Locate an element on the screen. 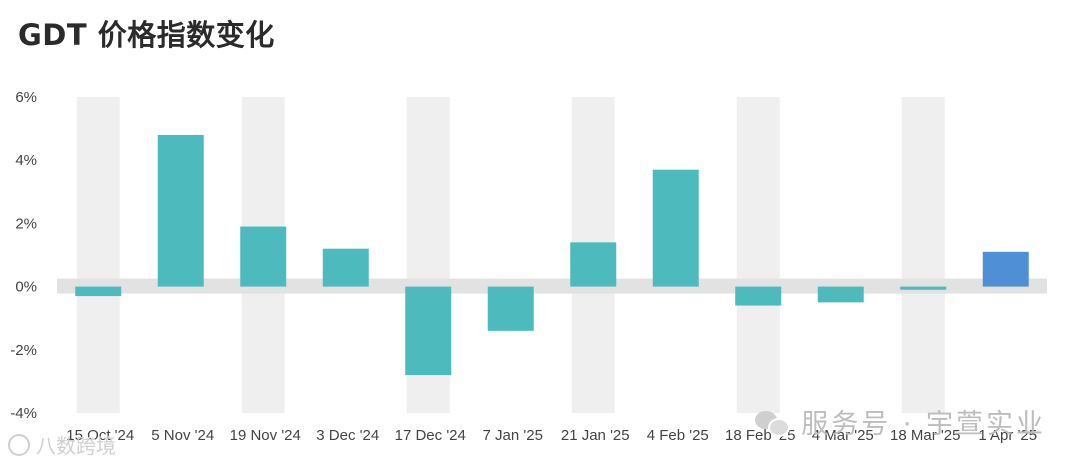 Image resolution: width=1080 pixels, height=466 pixels. account-watermark-text: 服务号 · 宇萱实业 is located at coordinates (923, 424).